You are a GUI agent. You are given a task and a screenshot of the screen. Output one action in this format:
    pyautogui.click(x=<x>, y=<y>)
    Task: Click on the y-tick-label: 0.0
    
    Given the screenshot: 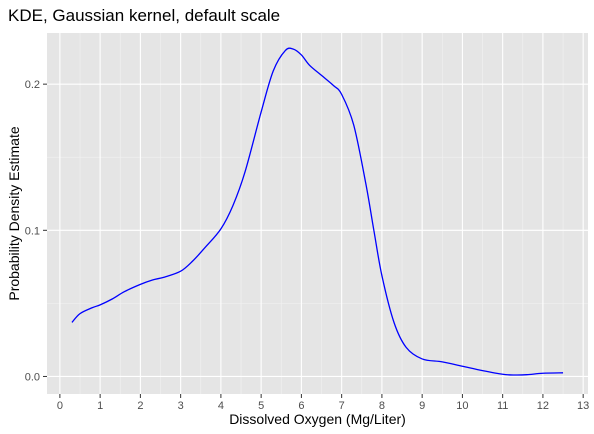 What is the action you would take?
    pyautogui.click(x=32, y=377)
    